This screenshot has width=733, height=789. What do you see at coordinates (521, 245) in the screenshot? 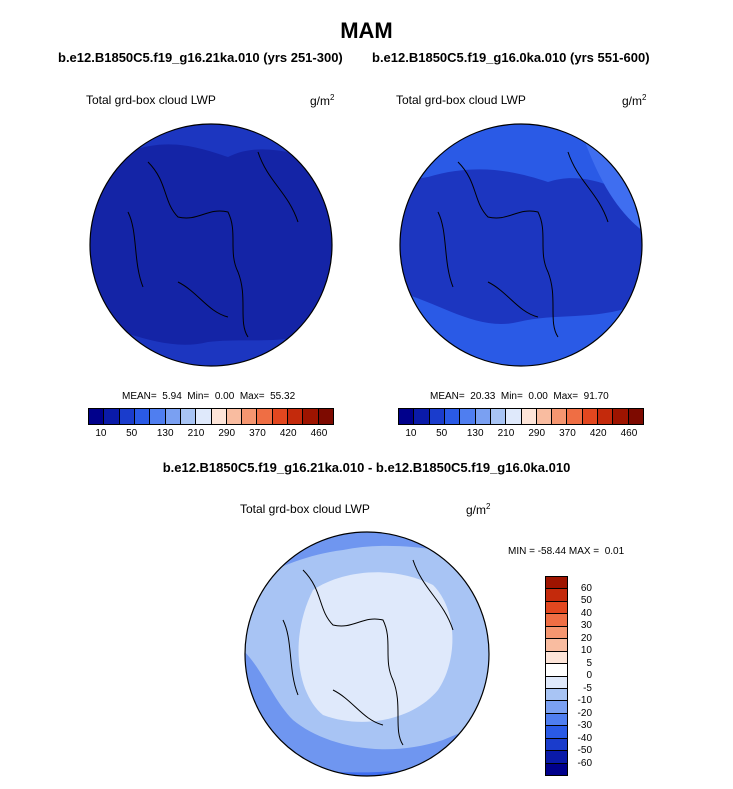
I see `right-polar-map` at bounding box center [521, 245].